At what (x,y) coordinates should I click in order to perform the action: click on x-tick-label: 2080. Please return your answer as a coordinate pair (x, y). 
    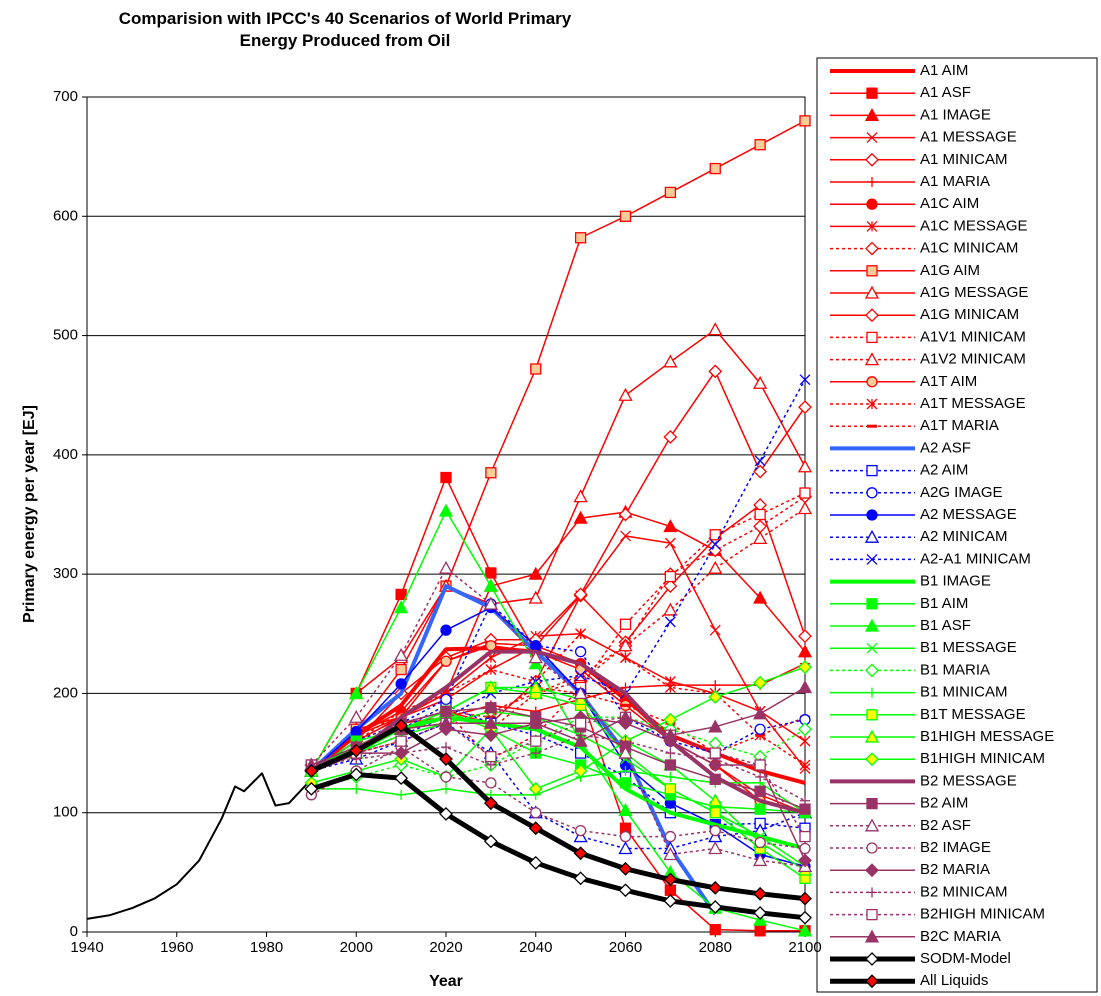
    Looking at the image, I should click on (715, 947).